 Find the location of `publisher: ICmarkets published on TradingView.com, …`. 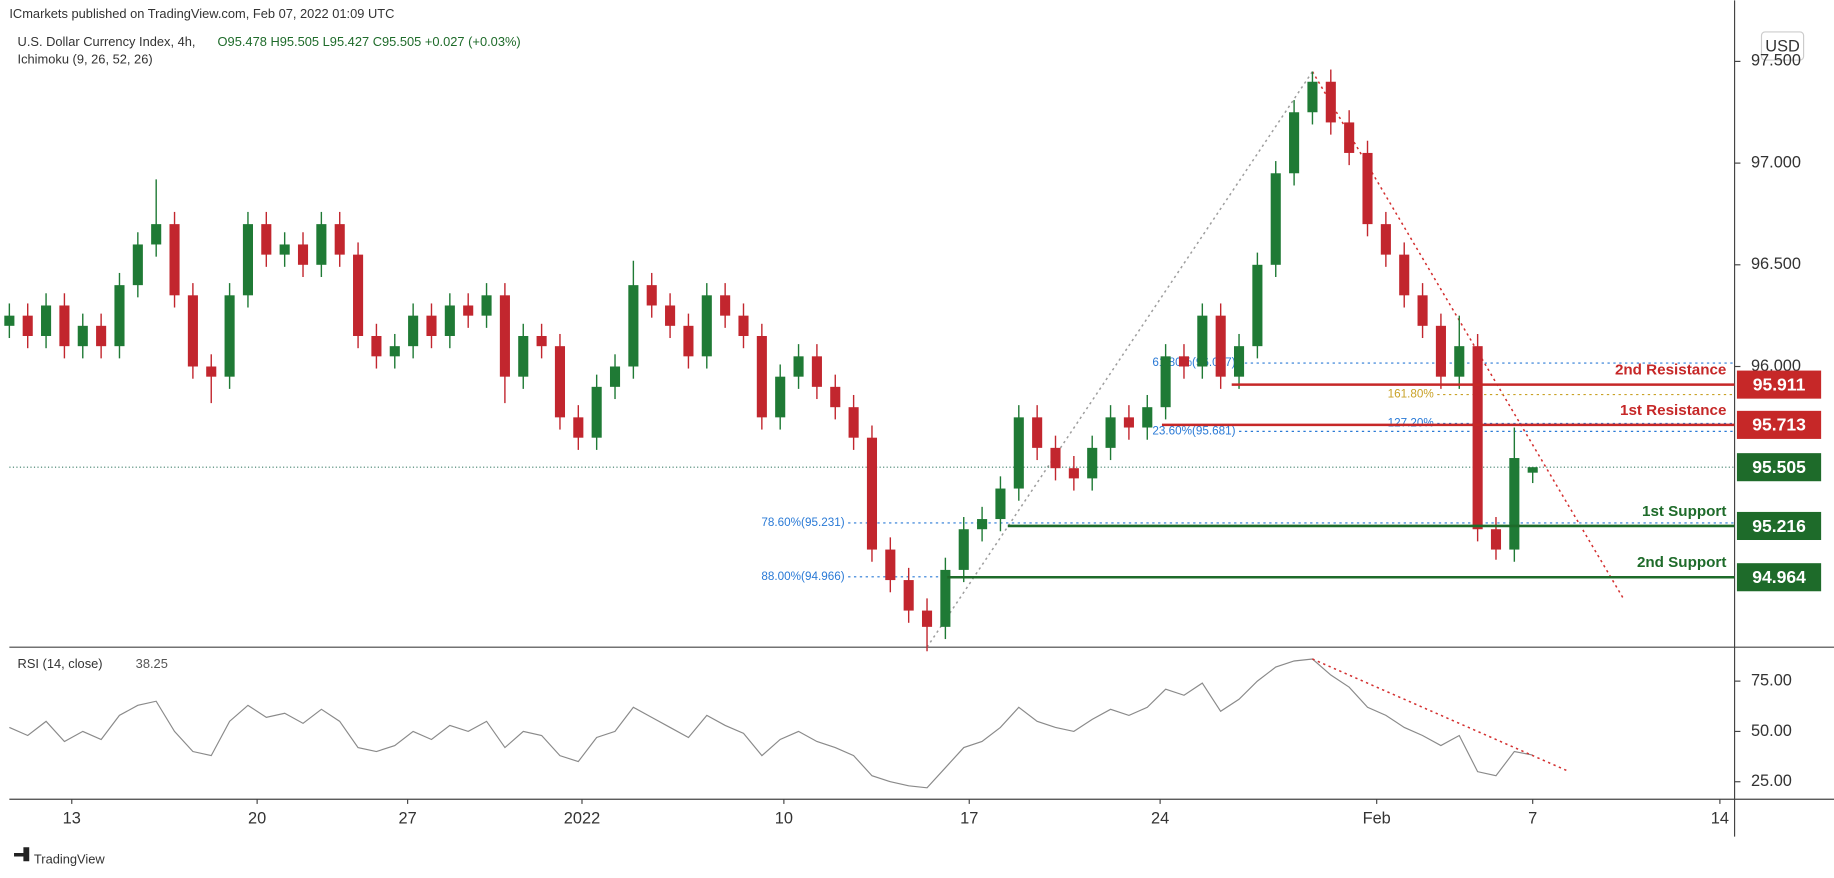

publisher: ICmarkets published on TradingView.com, … is located at coordinates (201, 13).